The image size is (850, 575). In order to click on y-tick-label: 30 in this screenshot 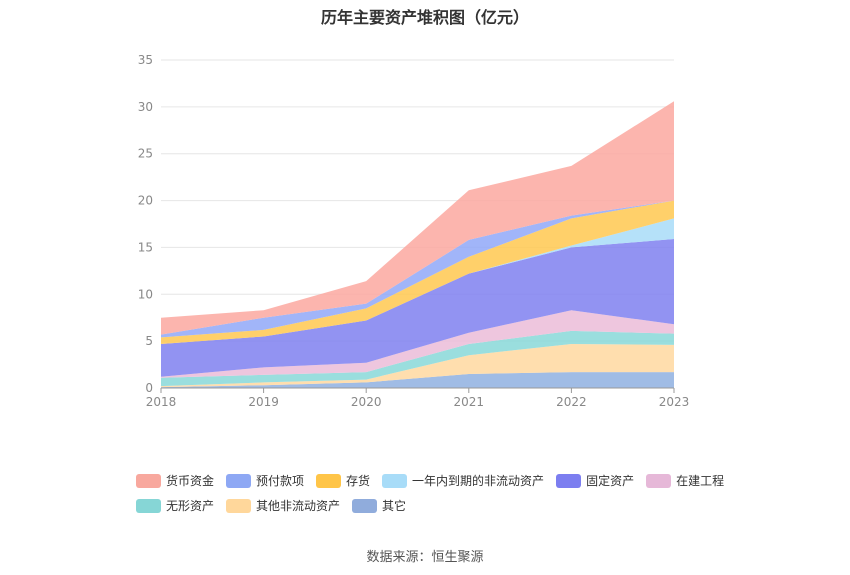, I will do `click(145, 107)`.